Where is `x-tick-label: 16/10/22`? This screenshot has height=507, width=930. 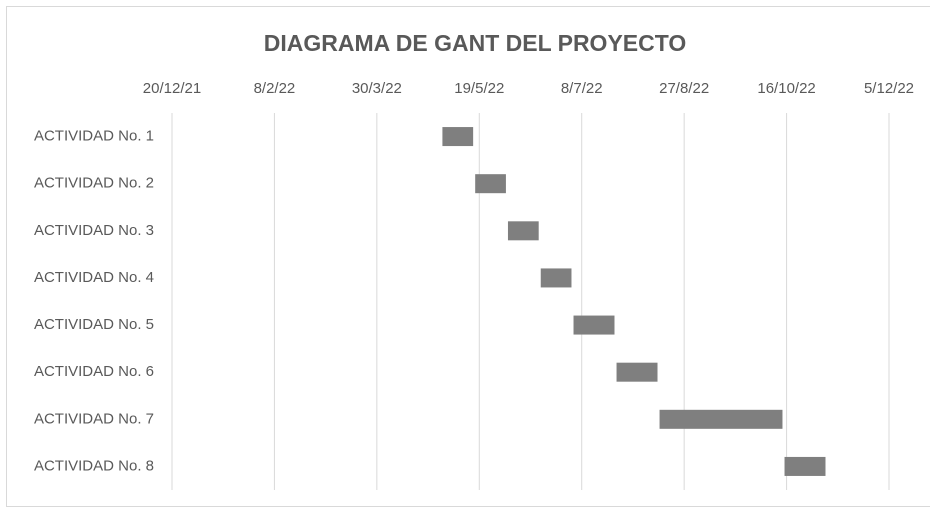 x-tick-label: 16/10/22 is located at coordinates (786, 88).